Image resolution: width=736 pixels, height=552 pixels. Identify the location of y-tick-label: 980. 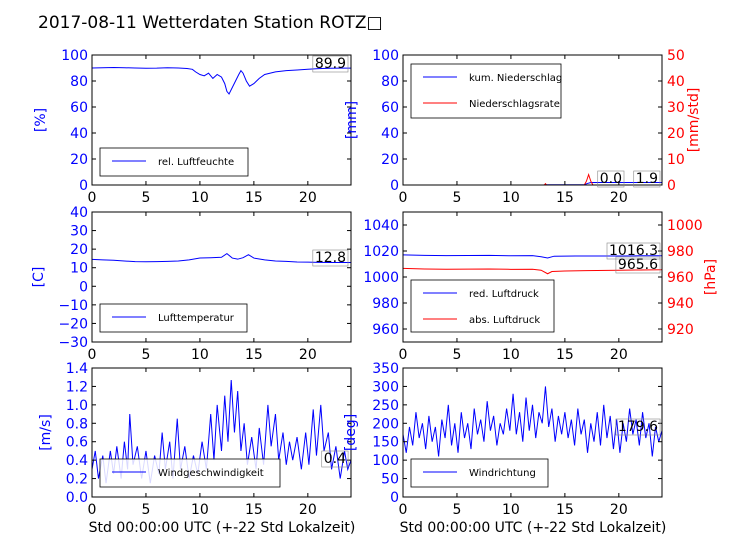
(385, 304).